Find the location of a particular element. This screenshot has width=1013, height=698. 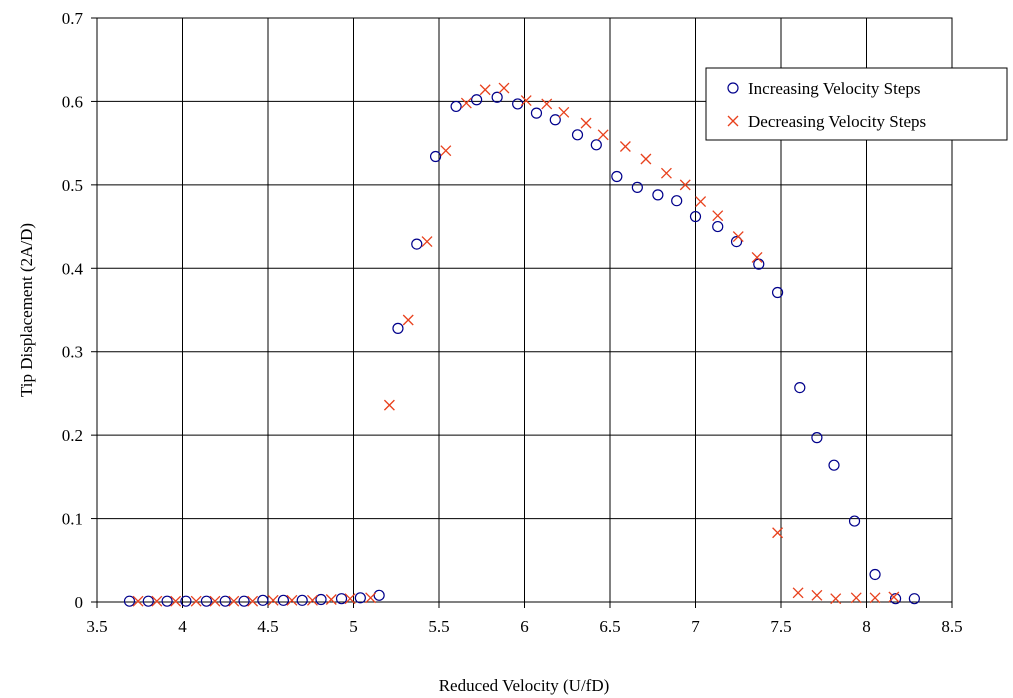

legend-marker-x is located at coordinates (733, 121).